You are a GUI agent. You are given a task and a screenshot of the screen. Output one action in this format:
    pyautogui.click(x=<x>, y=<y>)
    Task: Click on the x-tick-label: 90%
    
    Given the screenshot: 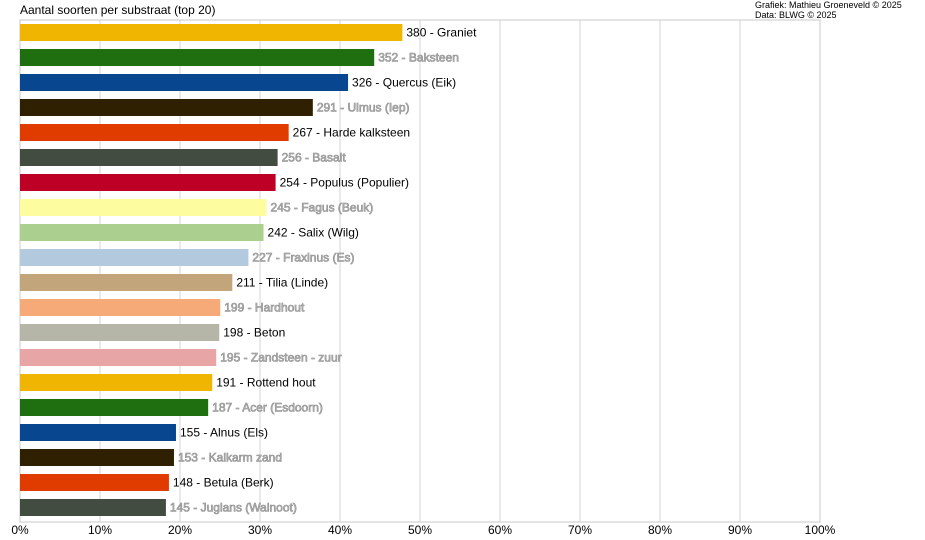 What is the action you would take?
    pyautogui.click(x=740, y=530)
    